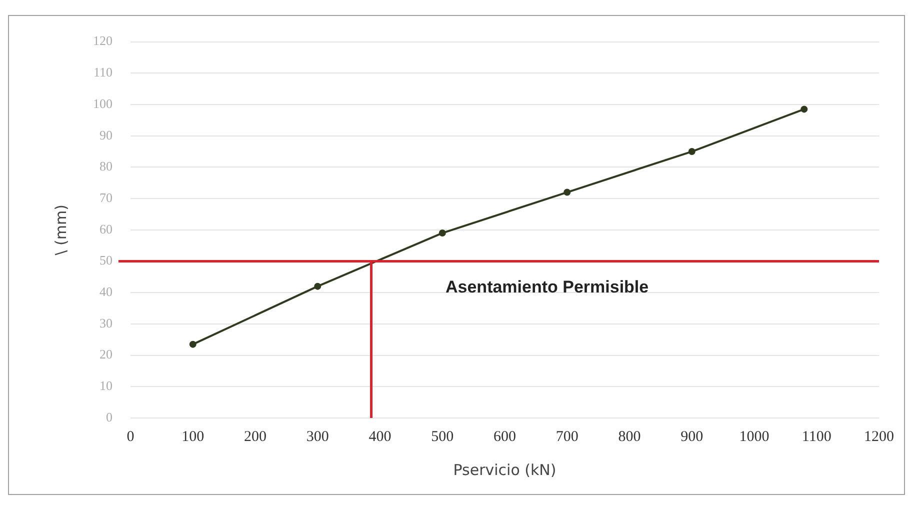  Describe the element at coordinates (106, 386) in the screenshot. I see `y-tick-label: 10` at that location.